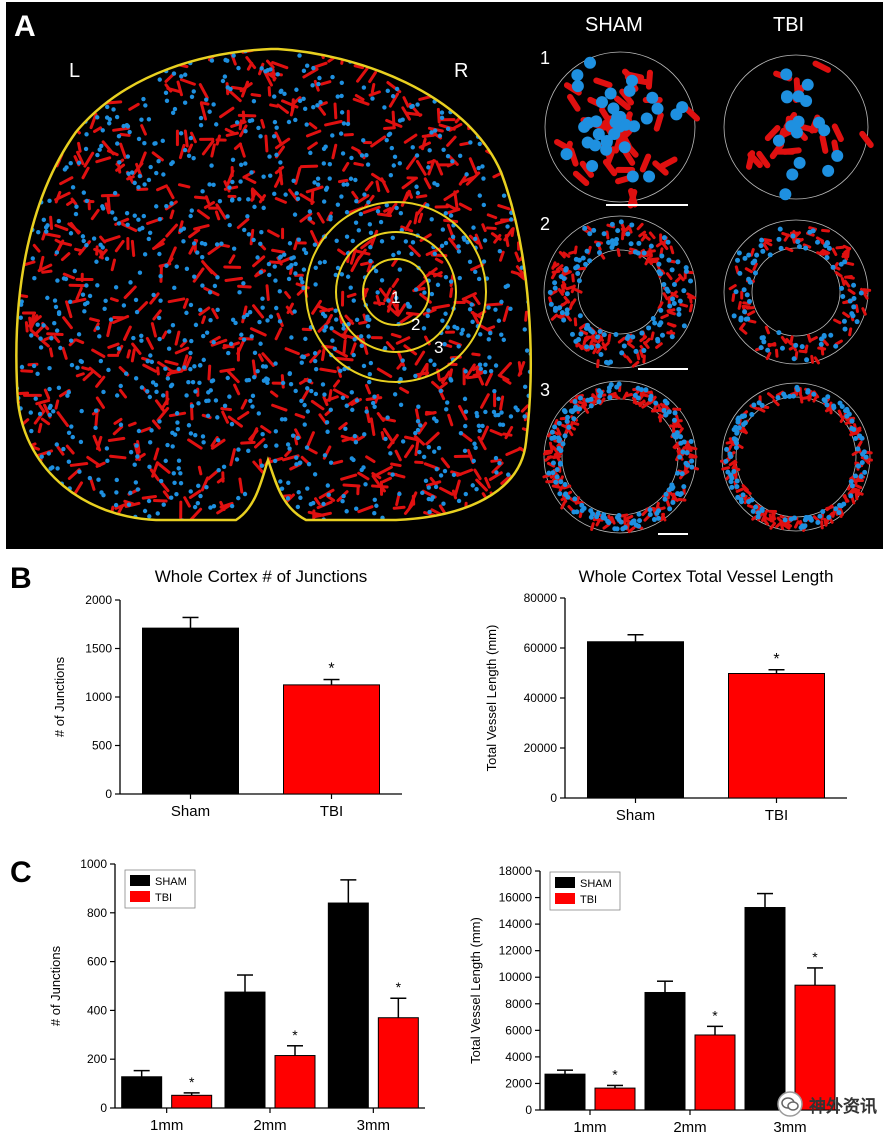  Describe the element at coordinates (25, 26) in the screenshot. I see `panel-a-letter: A` at that location.